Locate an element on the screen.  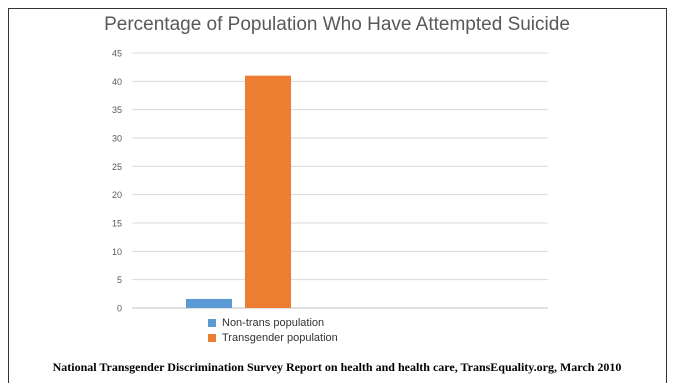
y-tick-label: 25 is located at coordinates (117, 167).